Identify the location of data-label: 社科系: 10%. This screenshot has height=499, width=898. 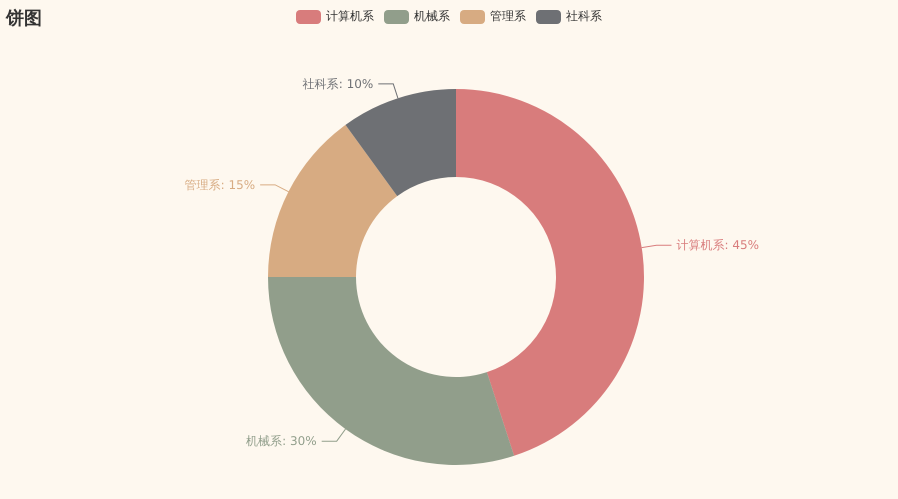
(338, 83).